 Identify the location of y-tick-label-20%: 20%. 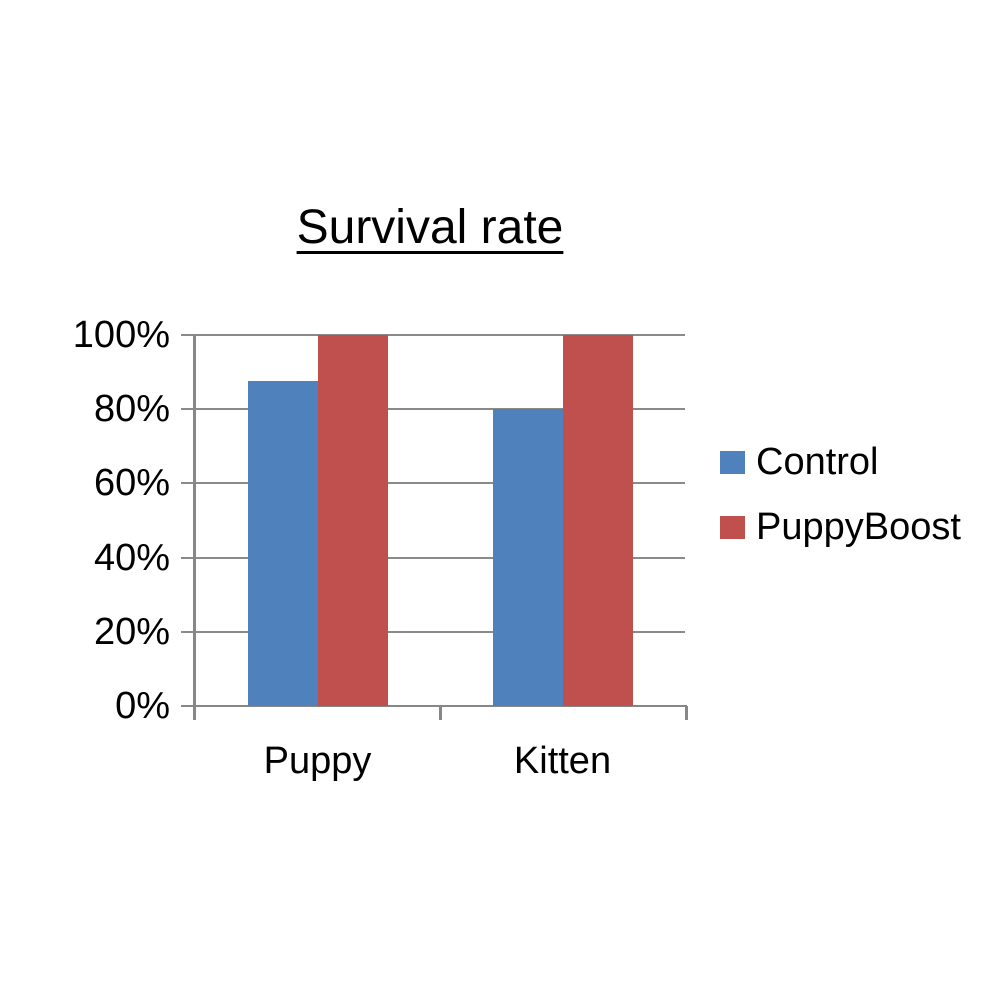
(131, 631).